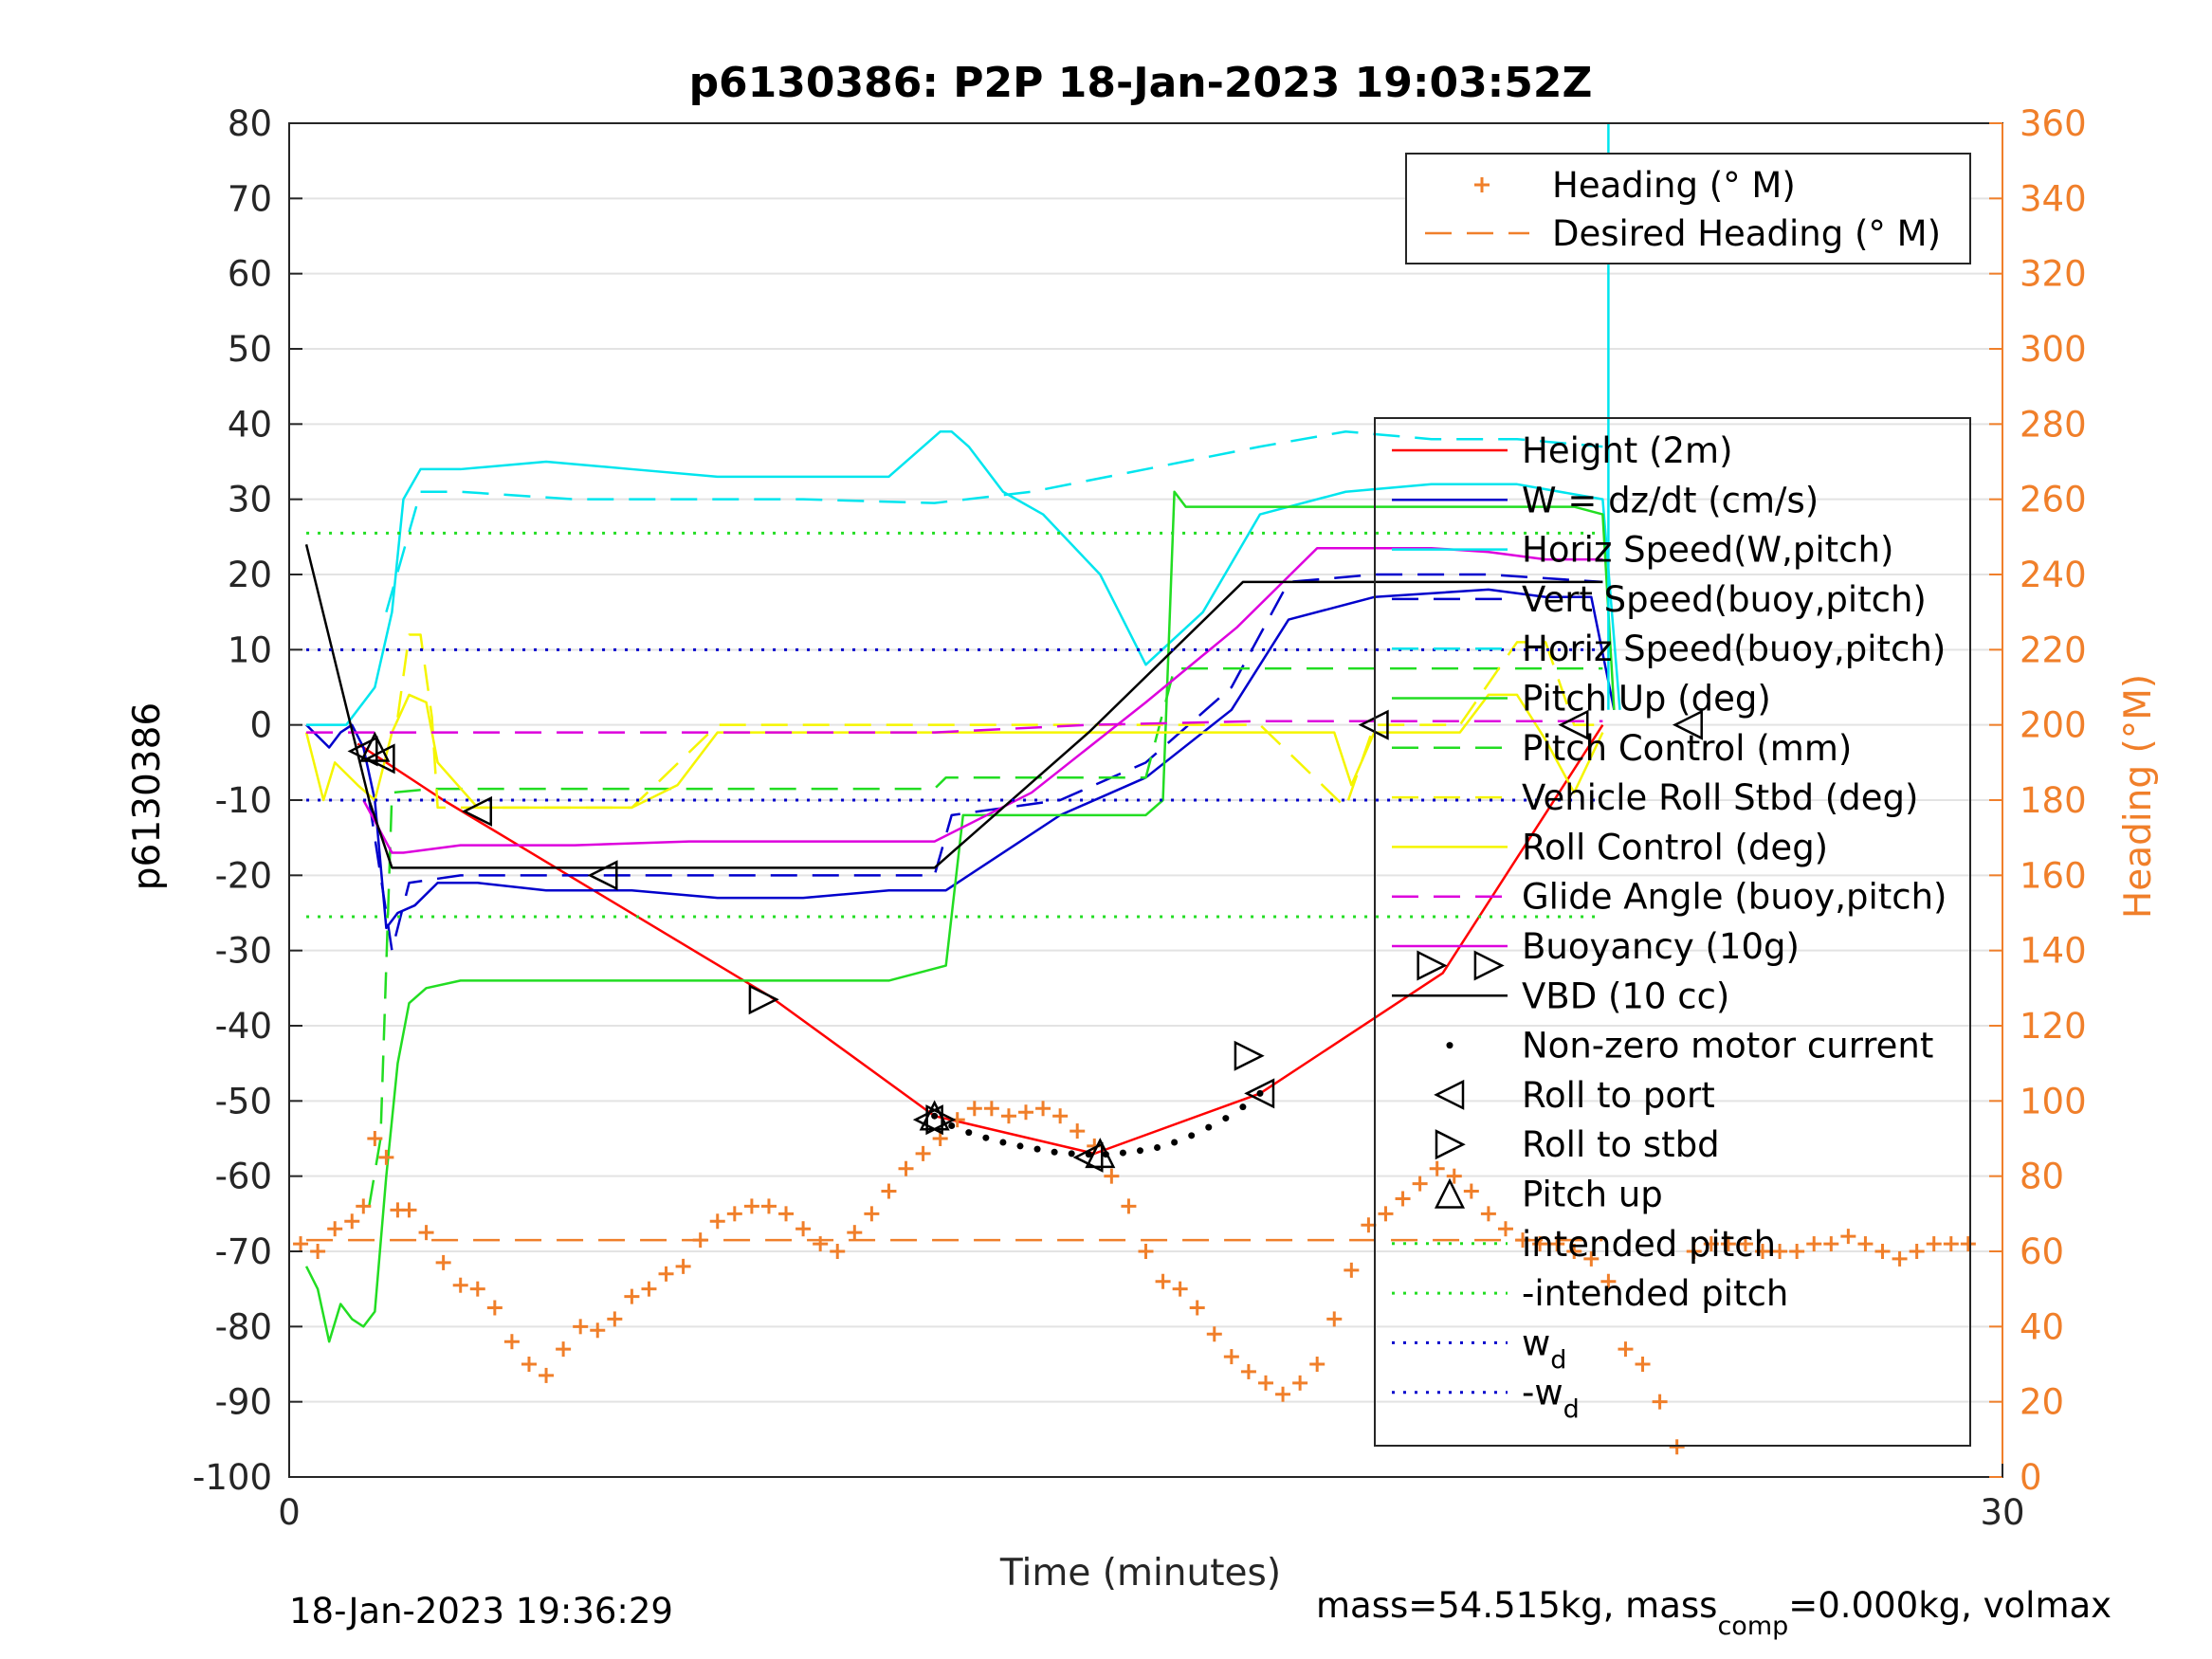 The image size is (2212, 1659). What do you see at coordinates (147, 796) in the screenshot?
I see `y-axis-label-left: p6130386` at bounding box center [147, 796].